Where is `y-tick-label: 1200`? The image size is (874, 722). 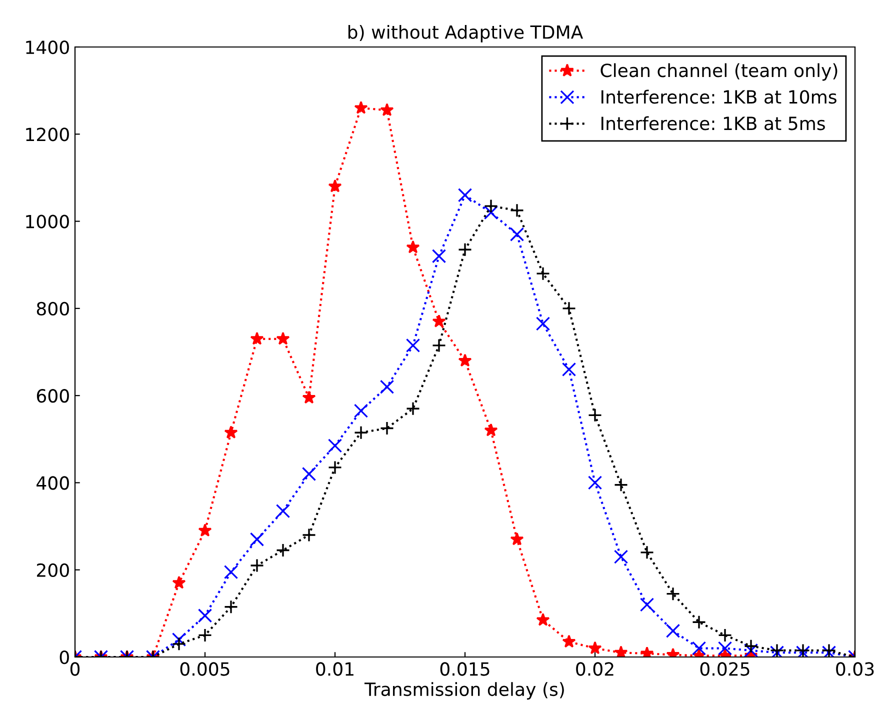 y-tick-label: 1200 is located at coordinates (47, 135).